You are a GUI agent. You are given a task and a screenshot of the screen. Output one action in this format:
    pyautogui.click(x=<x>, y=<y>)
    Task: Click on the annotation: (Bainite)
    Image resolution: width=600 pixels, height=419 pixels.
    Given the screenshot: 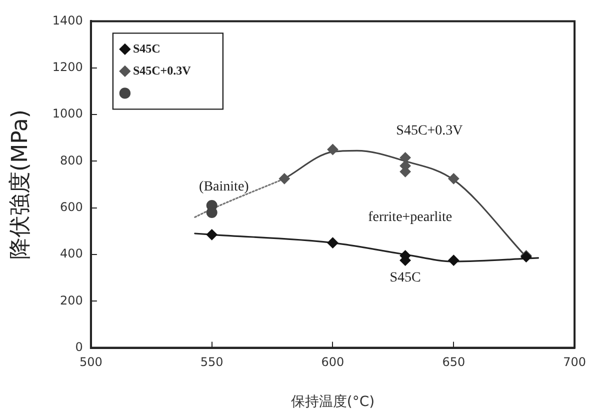 What is the action you would take?
    pyautogui.click(x=224, y=187)
    